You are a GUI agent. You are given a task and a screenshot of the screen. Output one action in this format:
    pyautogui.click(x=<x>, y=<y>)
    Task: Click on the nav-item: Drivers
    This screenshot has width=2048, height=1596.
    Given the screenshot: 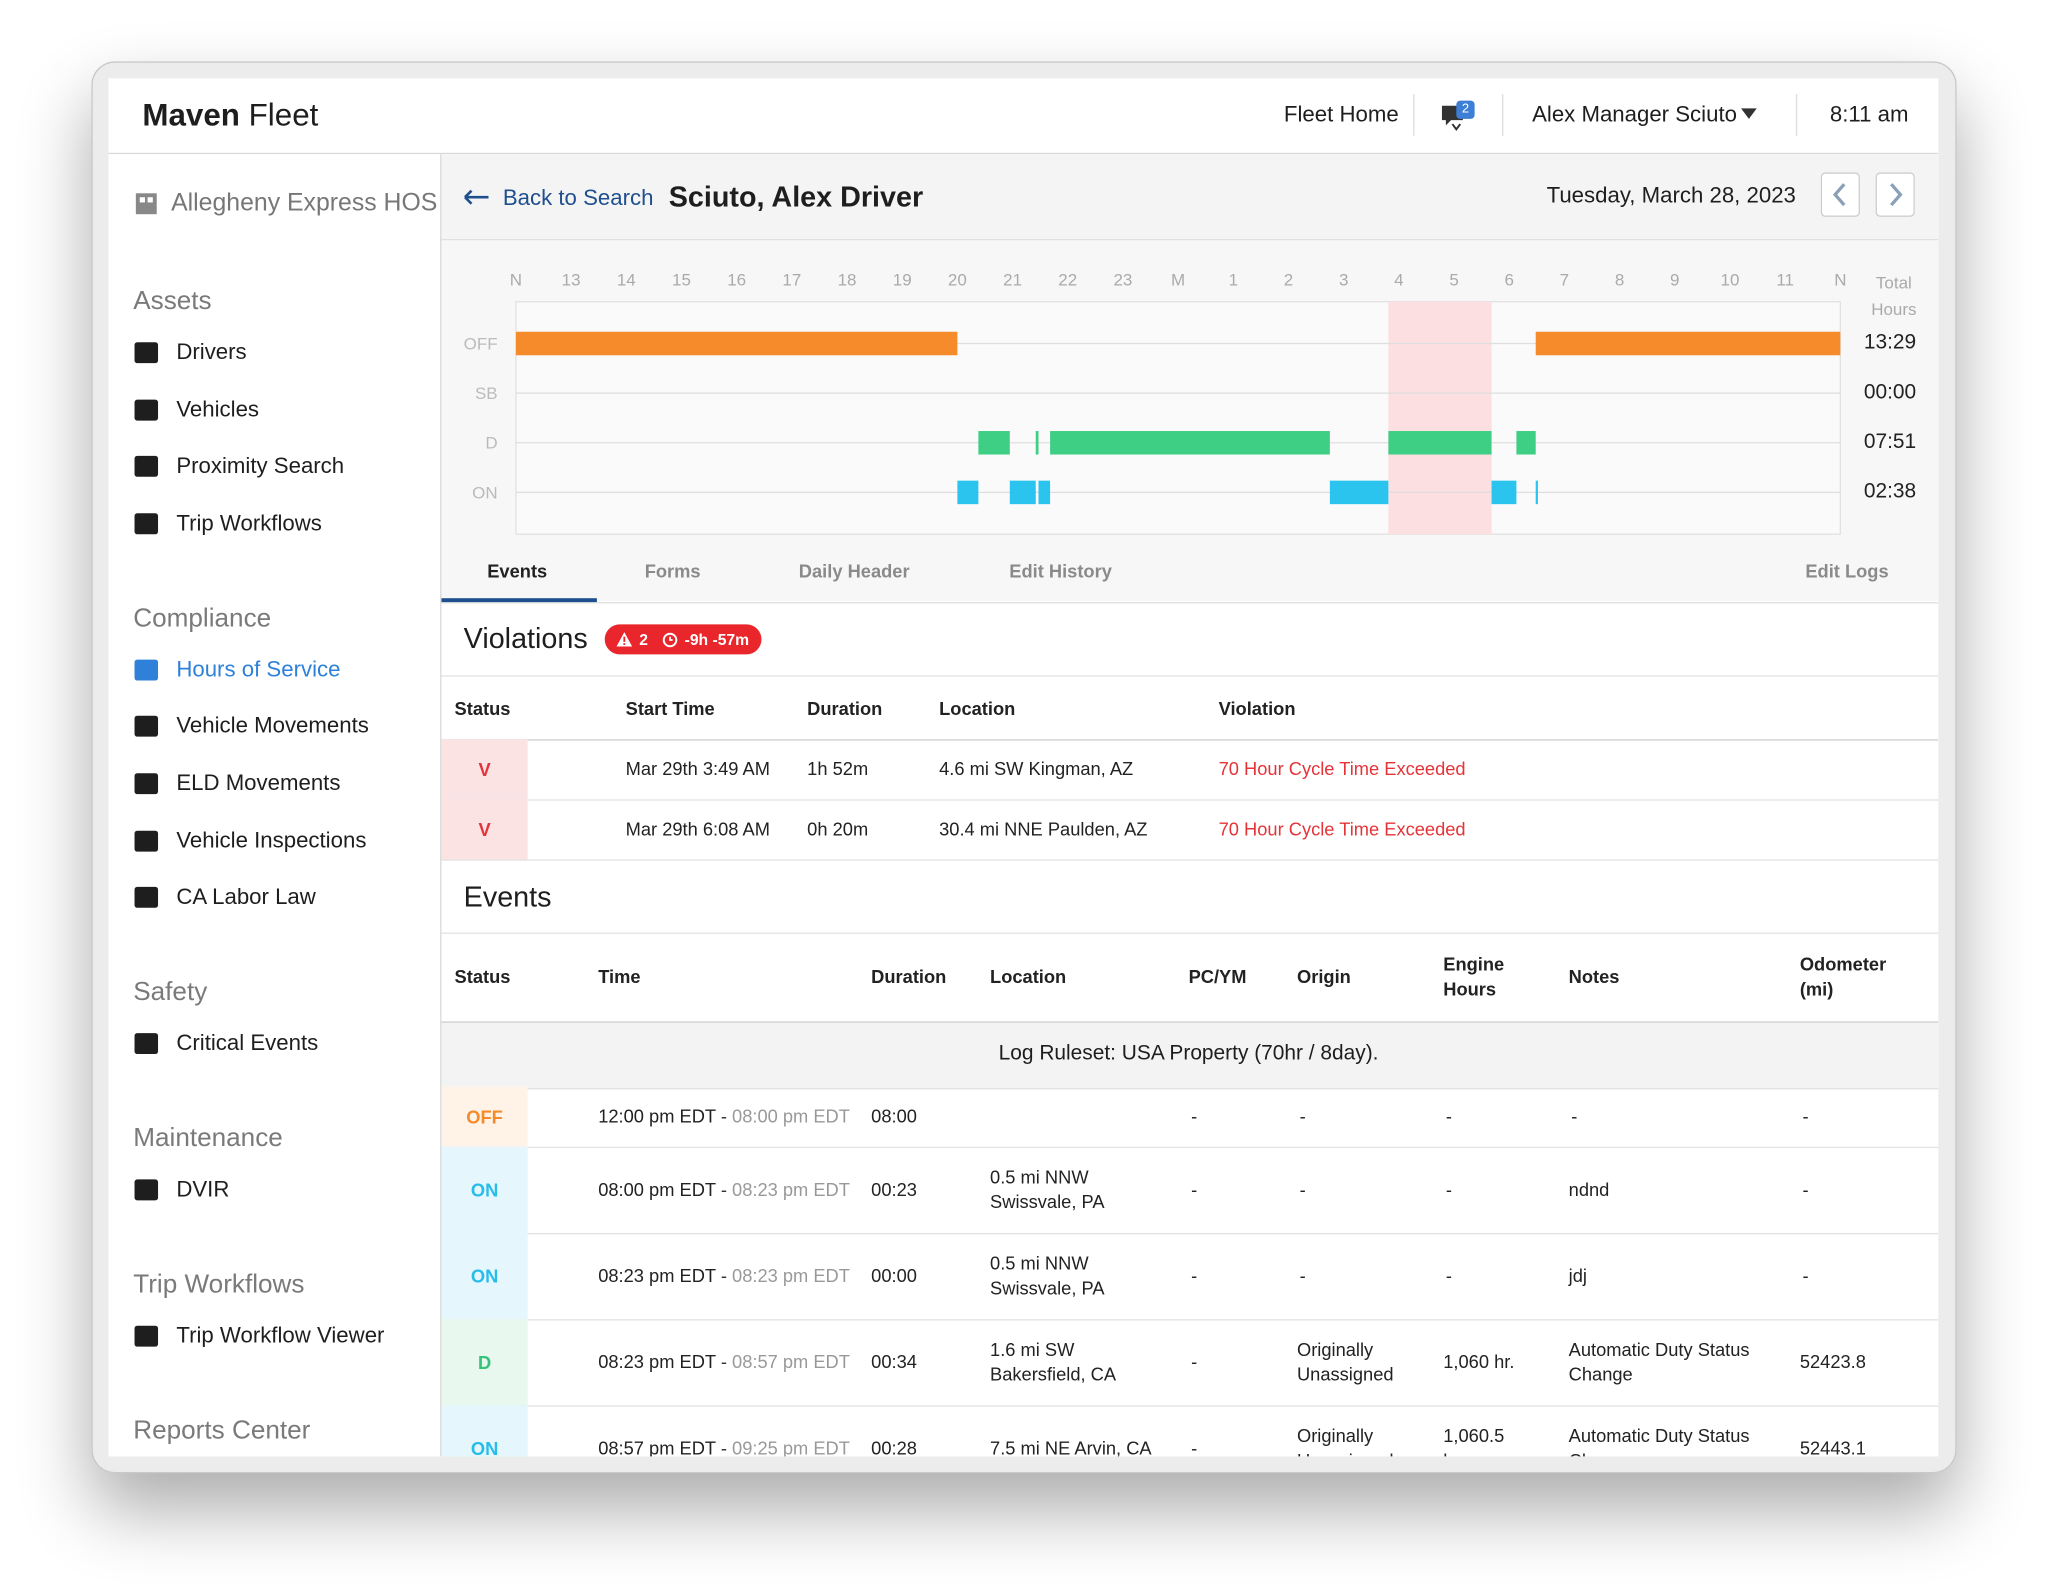 What is the action you would take?
    pyautogui.click(x=211, y=352)
    